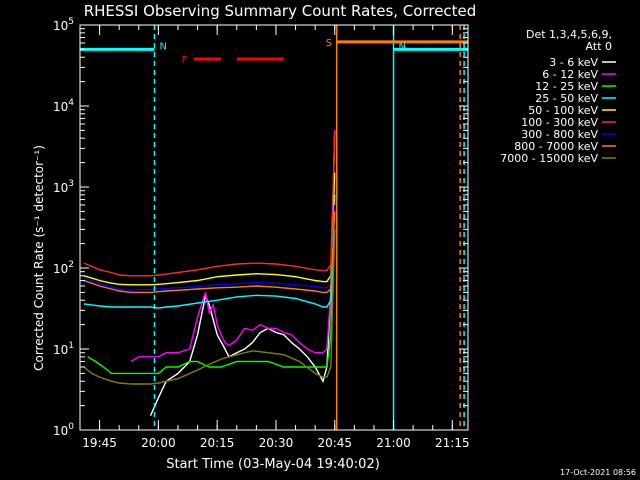 The width and height of the screenshot is (640, 480). I want to click on legend-header-1: Att 0, so click(599, 46).